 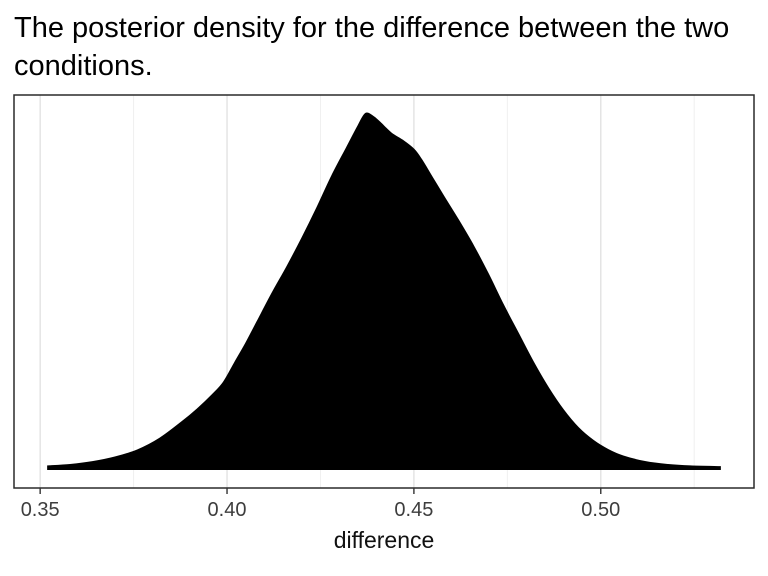 What do you see at coordinates (600, 510) in the screenshot?
I see `x-tick-label: 0.50` at bounding box center [600, 510].